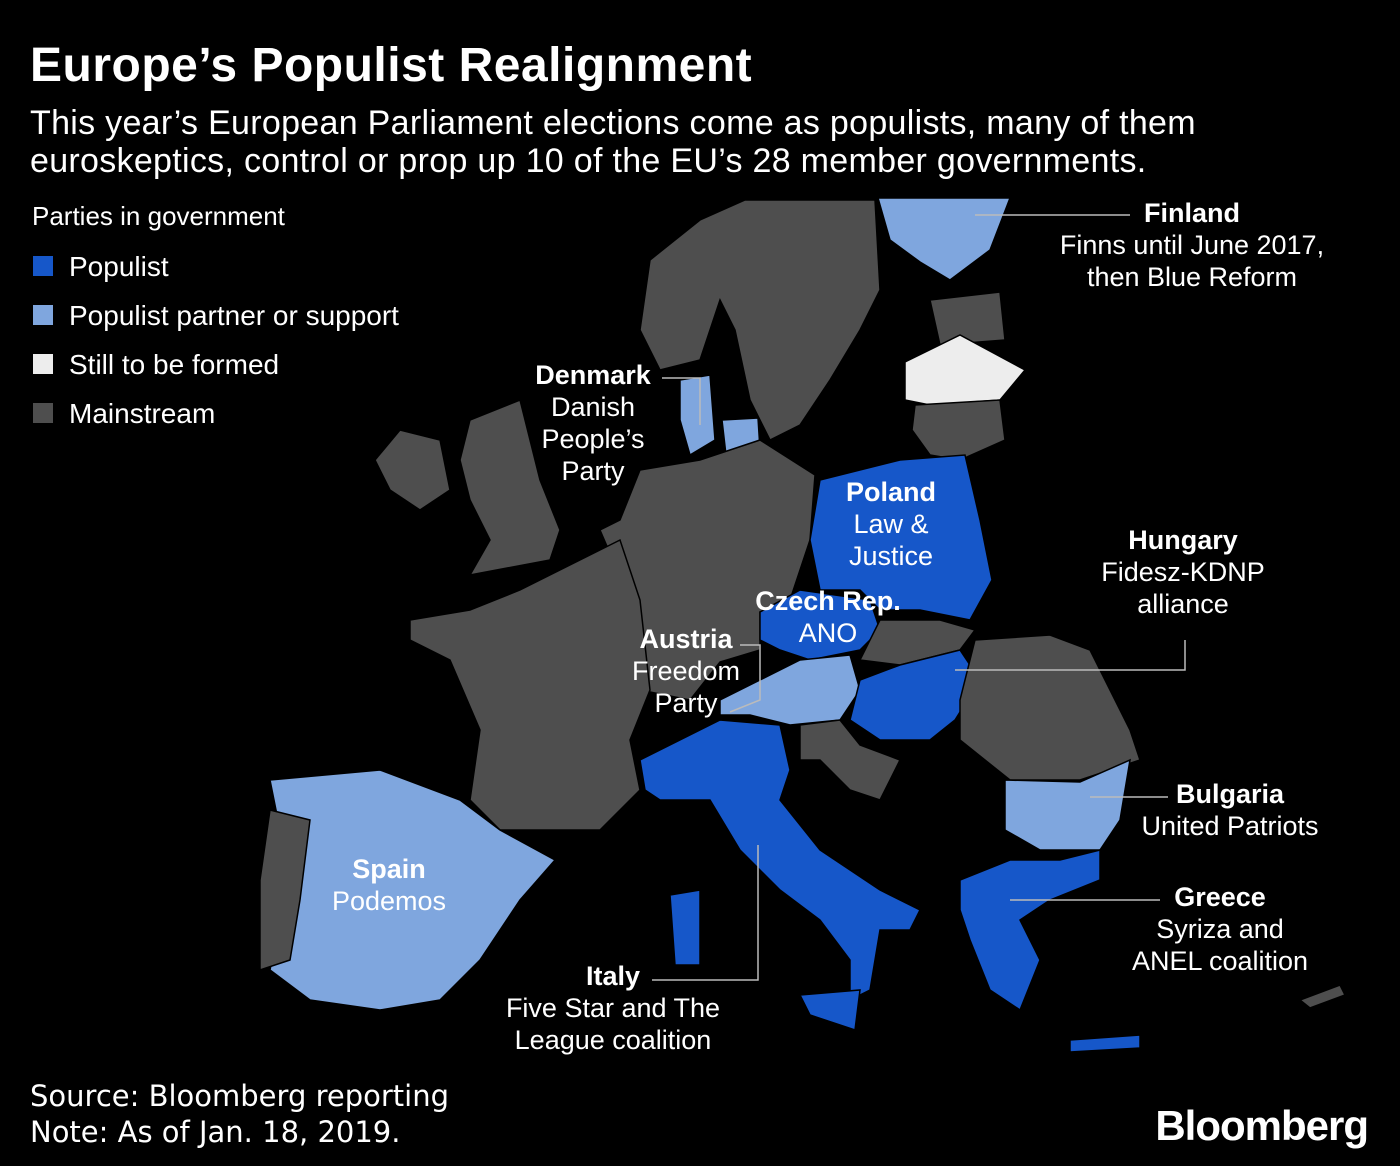  Describe the element at coordinates (1183, 604) in the screenshot. I see `party-name: alliance` at that location.